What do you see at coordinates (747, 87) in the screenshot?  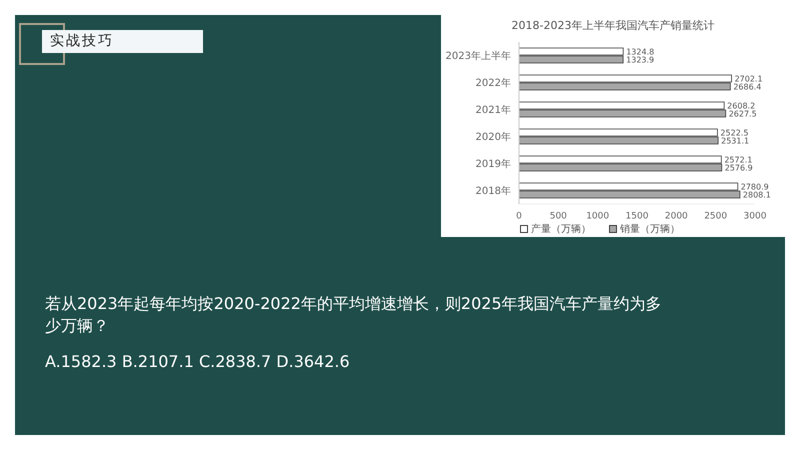 I see `data-label: 2686.4` at bounding box center [747, 87].